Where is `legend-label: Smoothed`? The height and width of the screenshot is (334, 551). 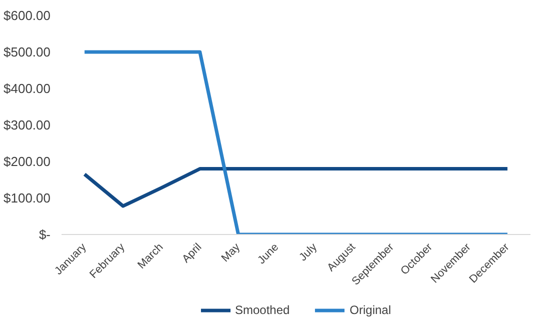 legend-label: Smoothed is located at coordinates (262, 310).